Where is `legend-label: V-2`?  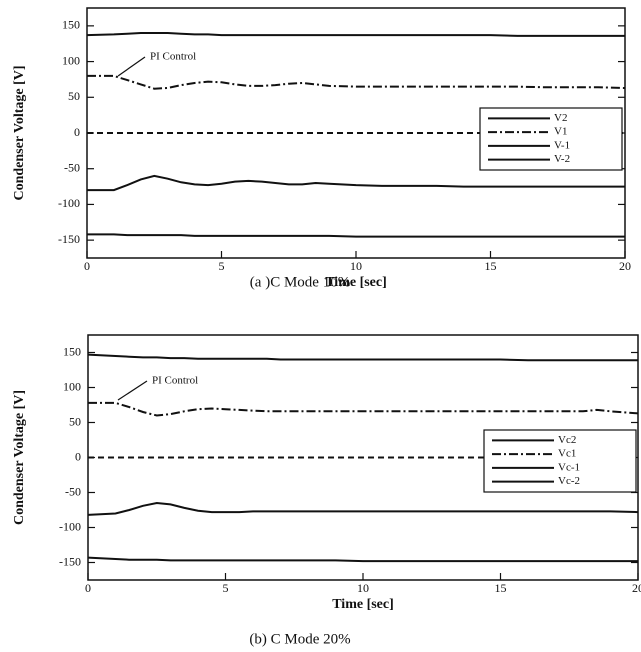
legend-label: V-2 is located at coordinates (562, 159).